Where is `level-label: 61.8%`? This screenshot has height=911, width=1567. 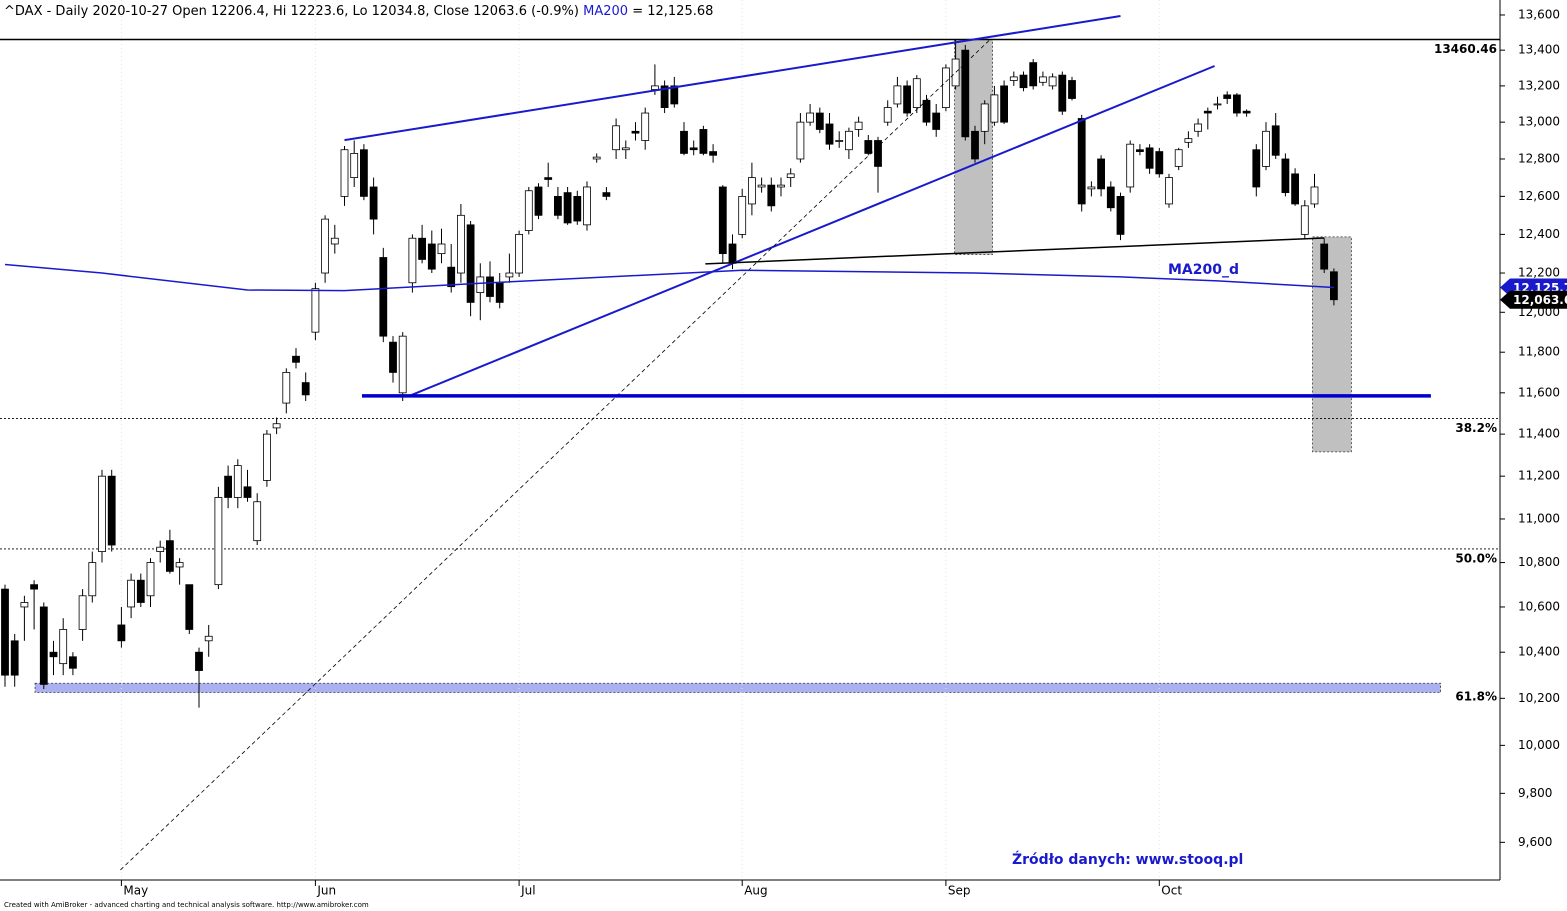 level-label: 61.8% is located at coordinates (1476, 696).